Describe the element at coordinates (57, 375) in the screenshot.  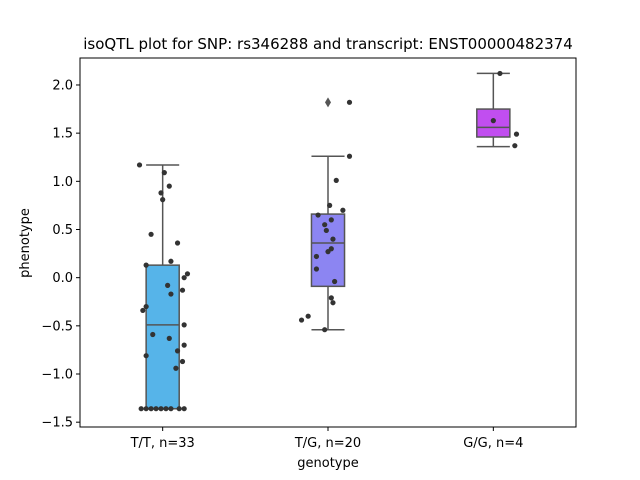
I see `y-tick-label: −1.0` at that location.